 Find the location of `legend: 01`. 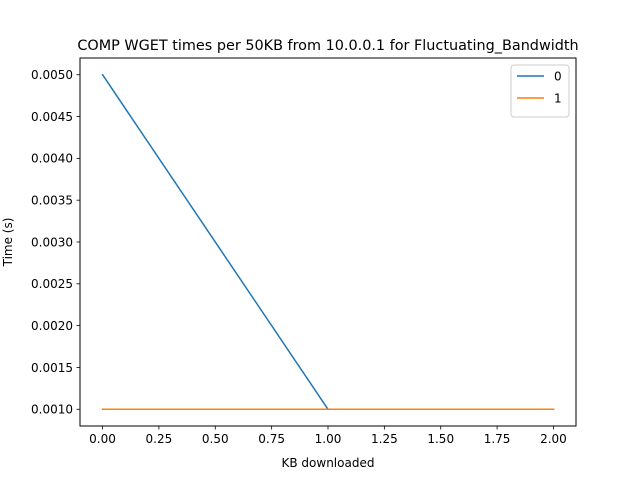

legend: 01 is located at coordinates (540, 91).